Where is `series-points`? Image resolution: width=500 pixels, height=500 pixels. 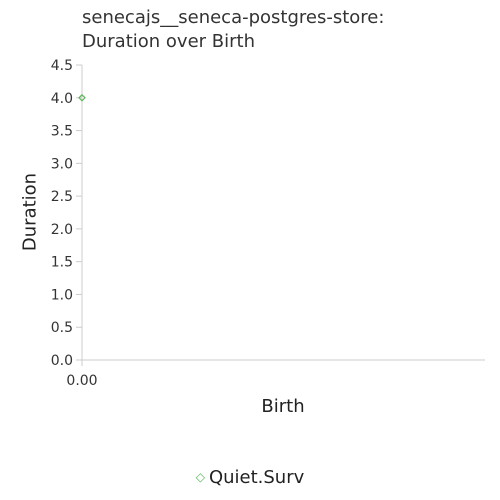 series-points is located at coordinates (82, 97).